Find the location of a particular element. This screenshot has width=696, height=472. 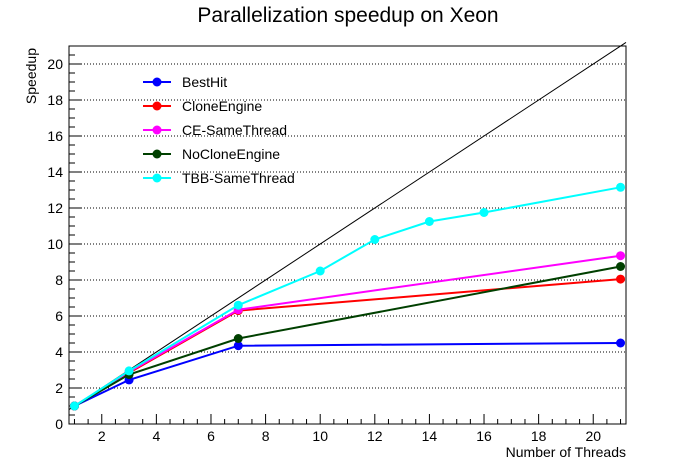

y-tick-label: 20 is located at coordinates (55, 64).